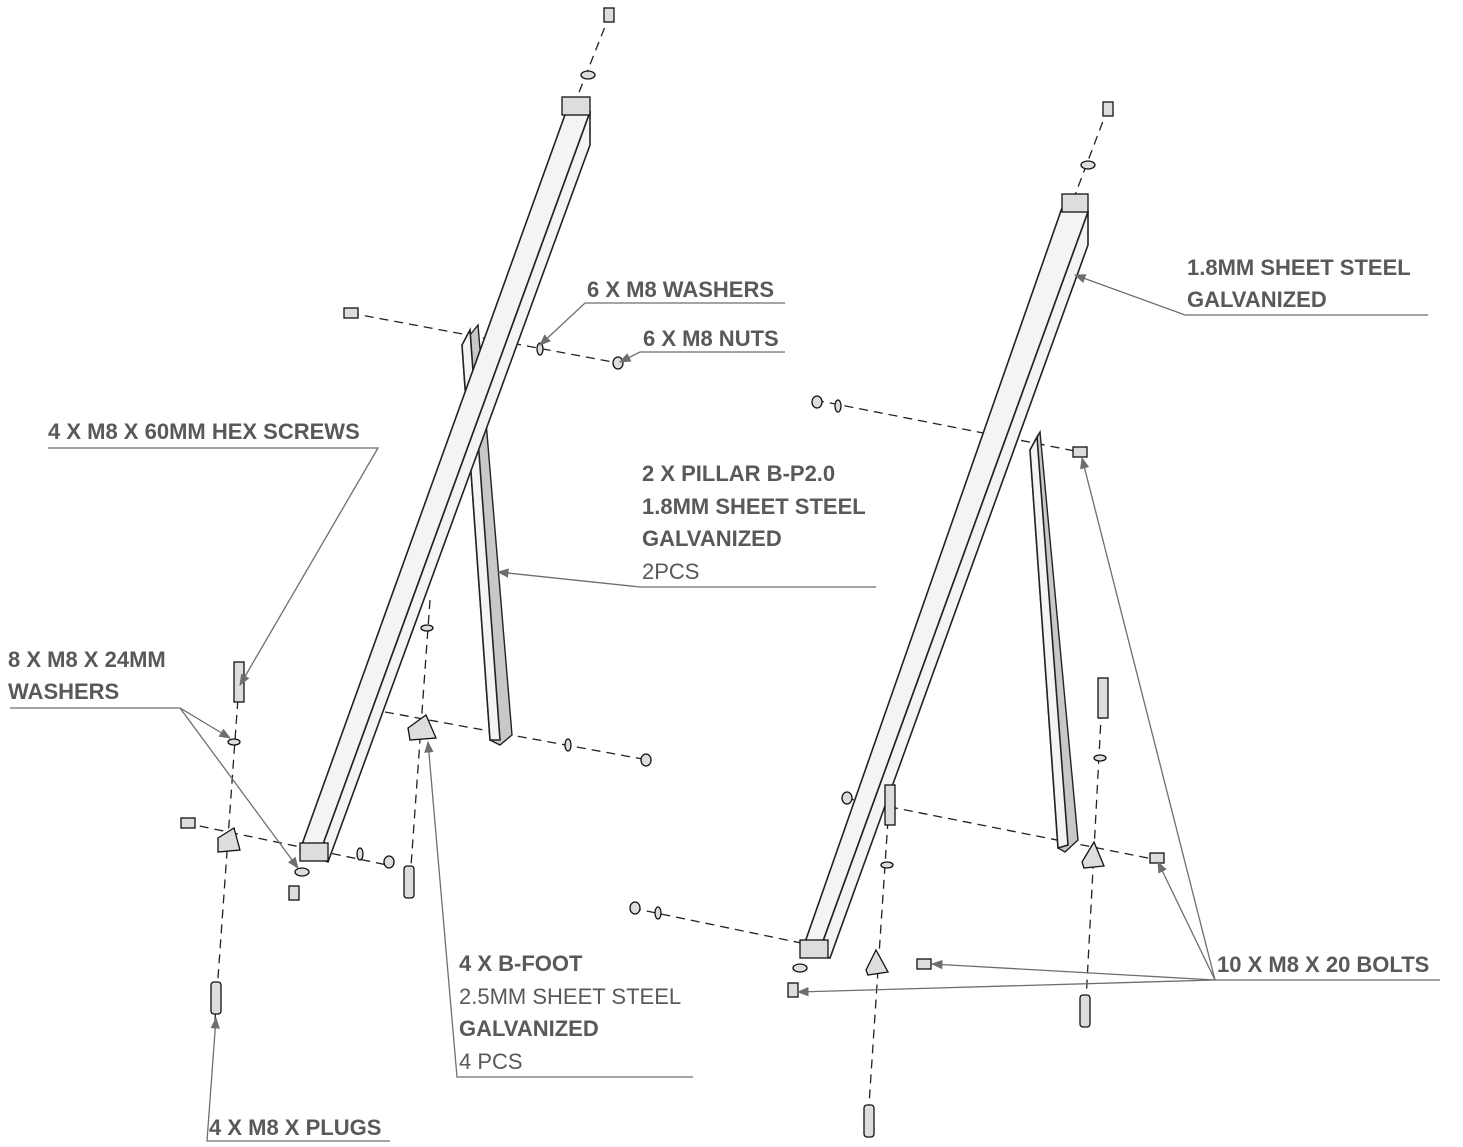 The height and width of the screenshot is (1147, 1463). What do you see at coordinates (680, 289) in the screenshot?
I see `label: 6 X M8 WASHERS` at bounding box center [680, 289].